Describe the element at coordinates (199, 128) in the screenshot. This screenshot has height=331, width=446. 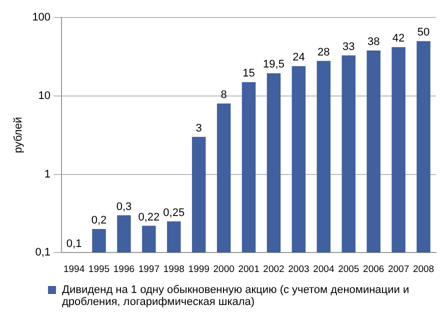
I see `data-label: 3` at that location.